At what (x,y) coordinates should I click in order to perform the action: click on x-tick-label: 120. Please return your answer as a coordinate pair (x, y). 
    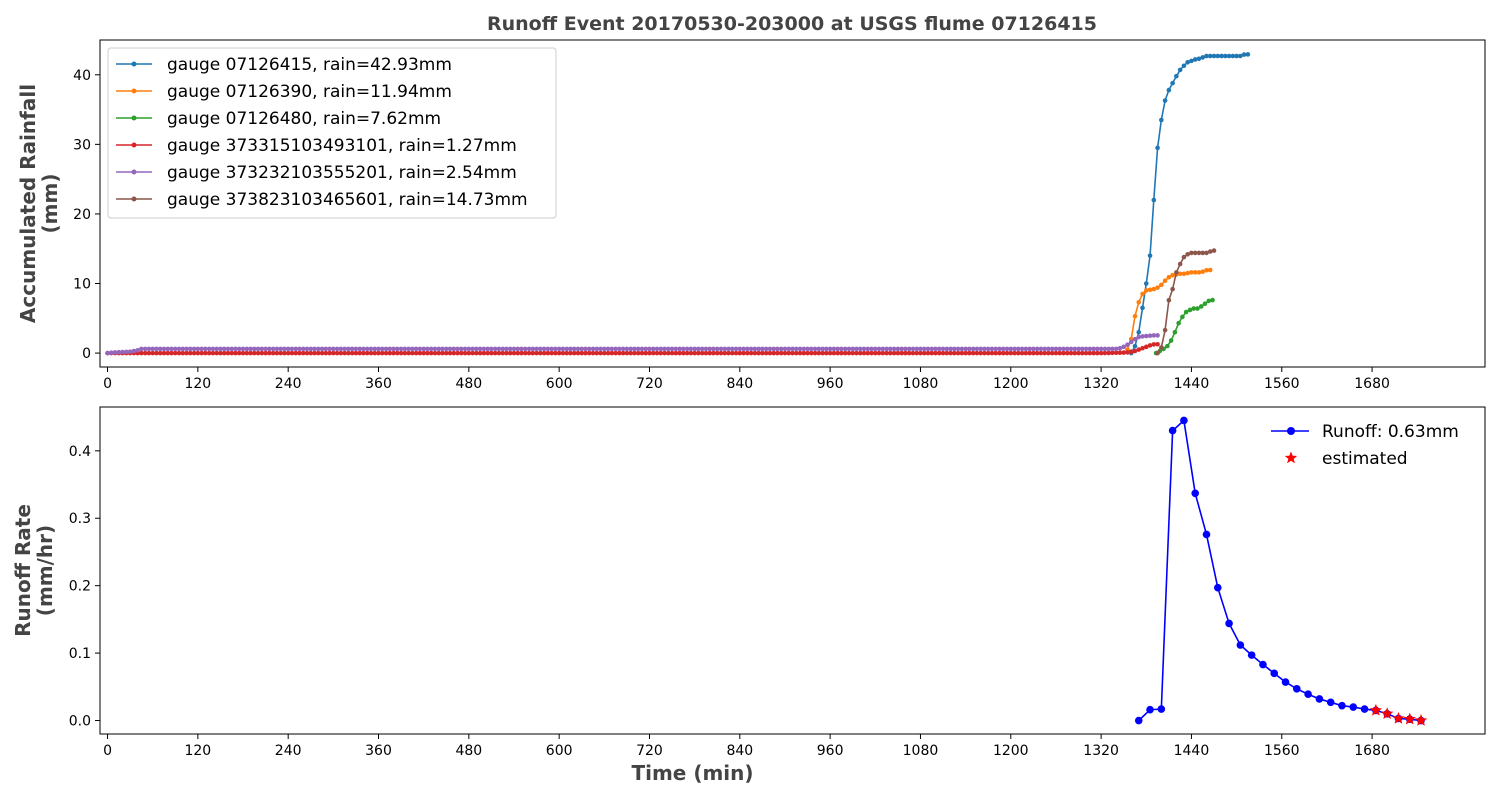
    Looking at the image, I should click on (197, 751).